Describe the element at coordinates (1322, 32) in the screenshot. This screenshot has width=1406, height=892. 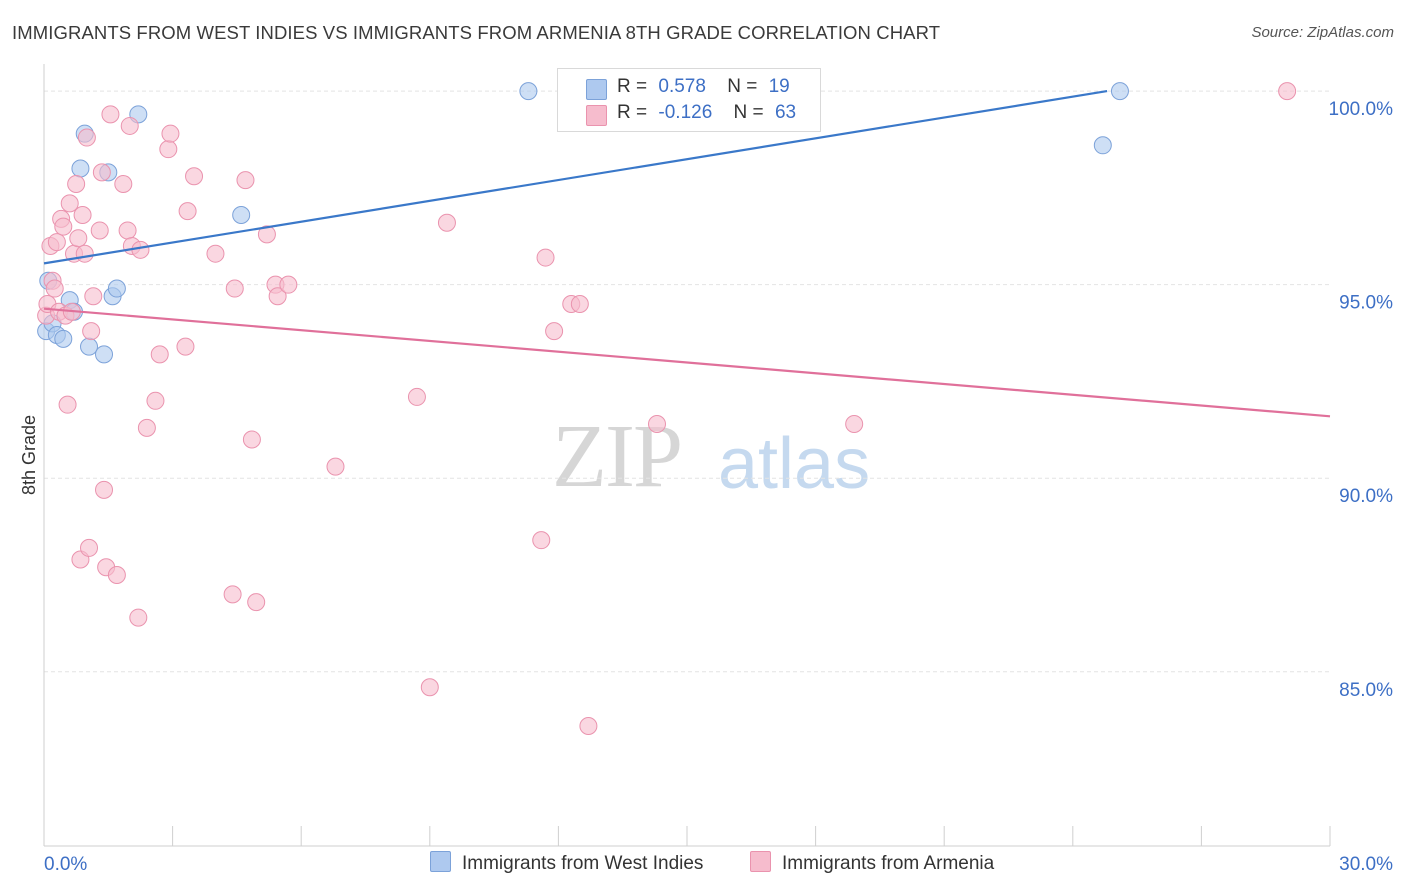
I see `source-label: Source: ZipAtlas.com` at that location.